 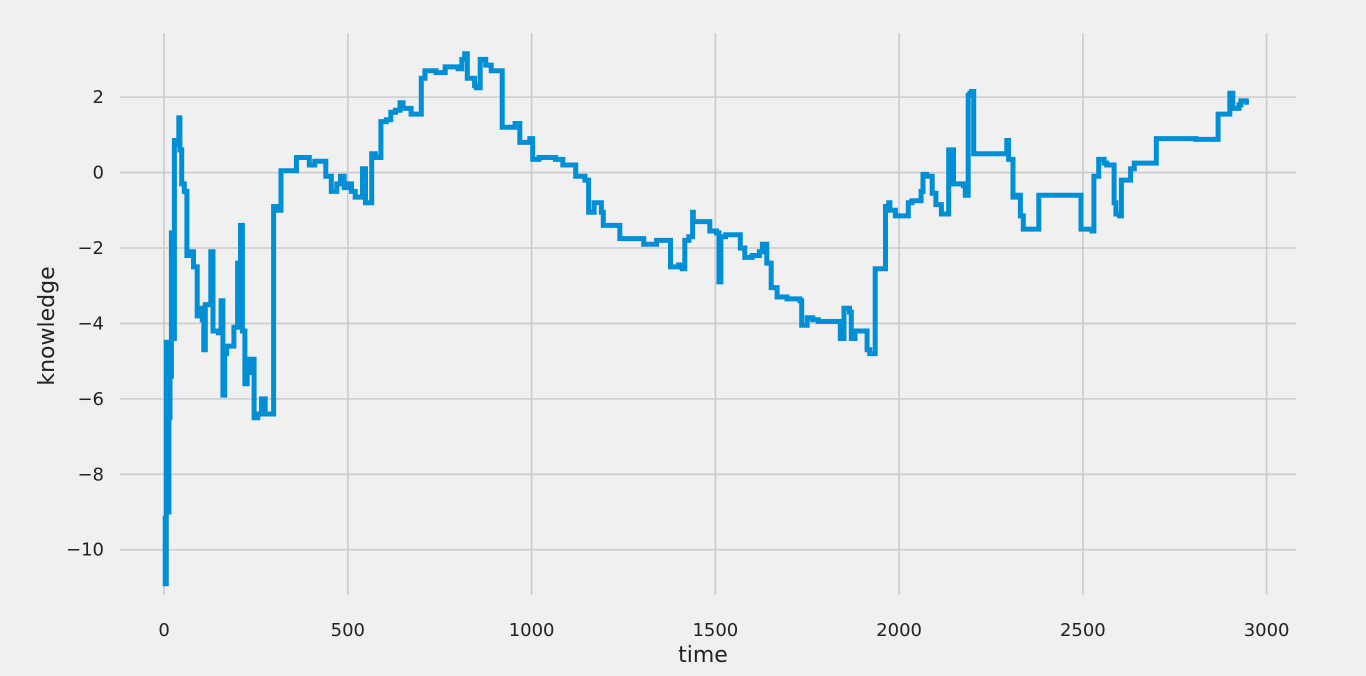 What do you see at coordinates (85, 550) in the screenshot?
I see `y-tick-label: −10` at bounding box center [85, 550].